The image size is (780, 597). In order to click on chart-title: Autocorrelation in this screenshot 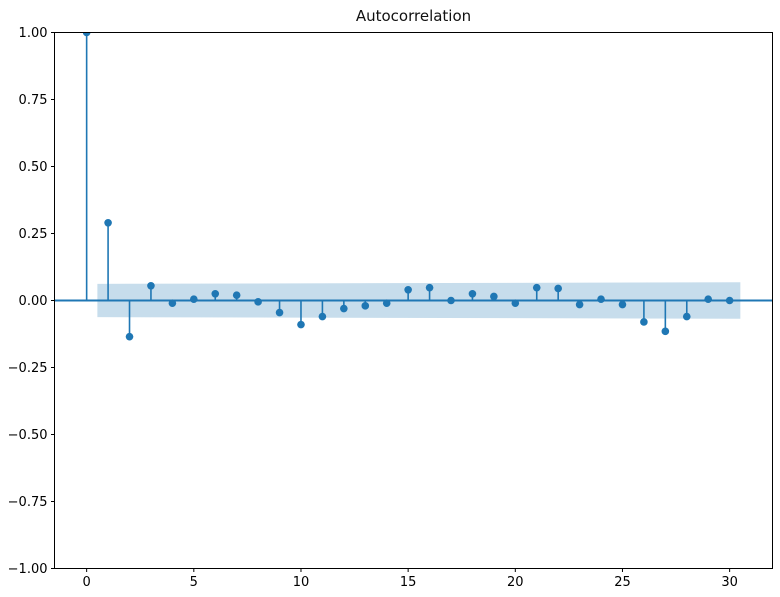, I will do `click(413, 16)`.